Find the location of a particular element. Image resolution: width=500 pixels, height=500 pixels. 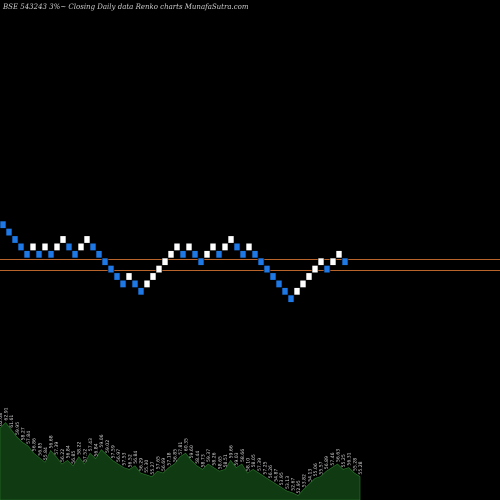

volume-label: 57.52 is located at coordinates (85, 455).